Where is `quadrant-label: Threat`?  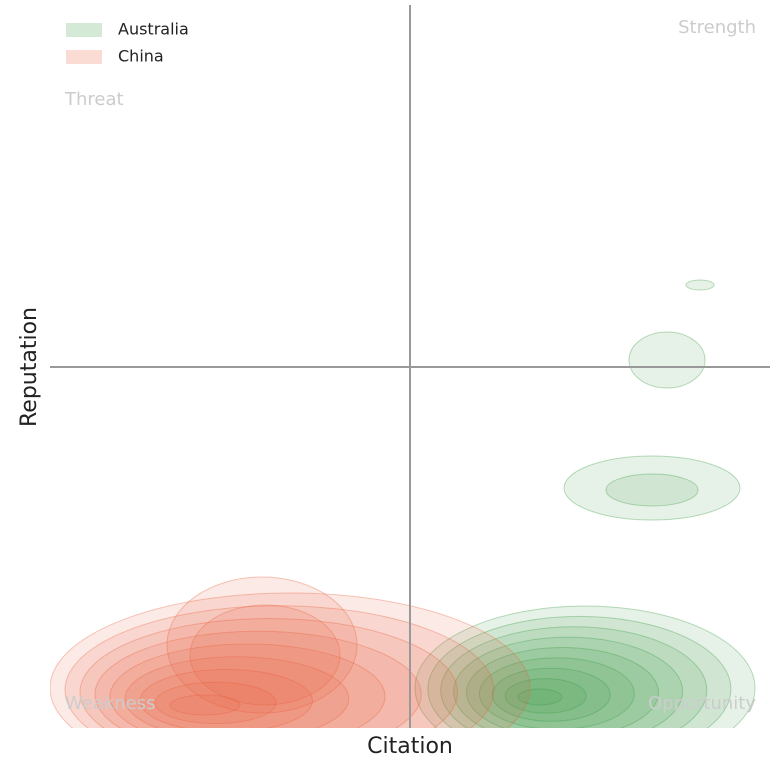
quadrant-label: Threat is located at coordinates (94, 99).